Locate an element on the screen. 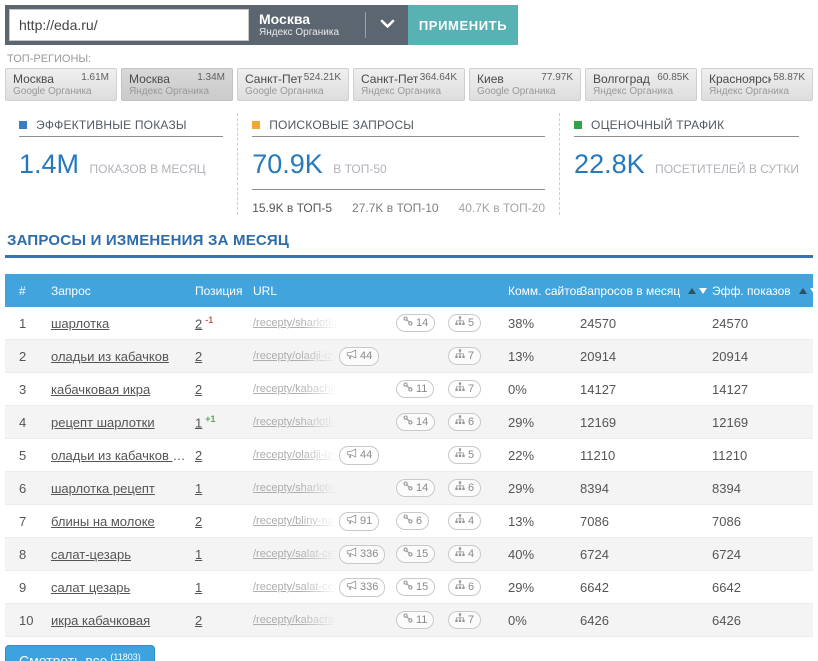  ads-count: 44 is located at coordinates (366, 355).